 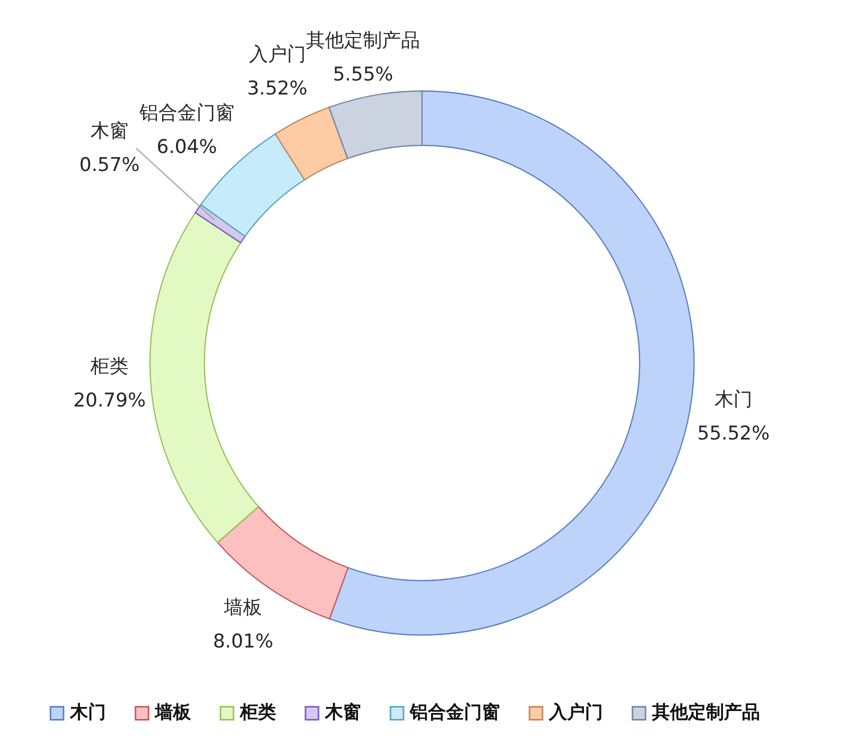 What do you see at coordinates (242, 607) in the screenshot?
I see `slice-label: 墙板` at bounding box center [242, 607].